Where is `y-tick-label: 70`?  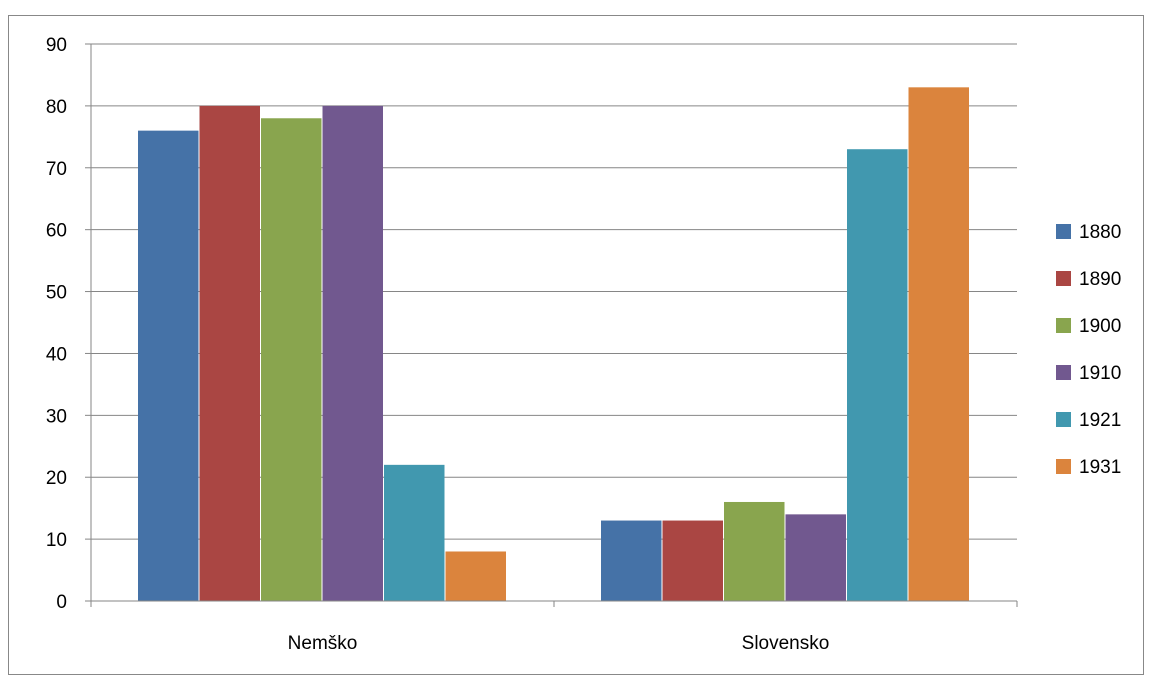
y-tick-label: 70 is located at coordinates (56, 169).